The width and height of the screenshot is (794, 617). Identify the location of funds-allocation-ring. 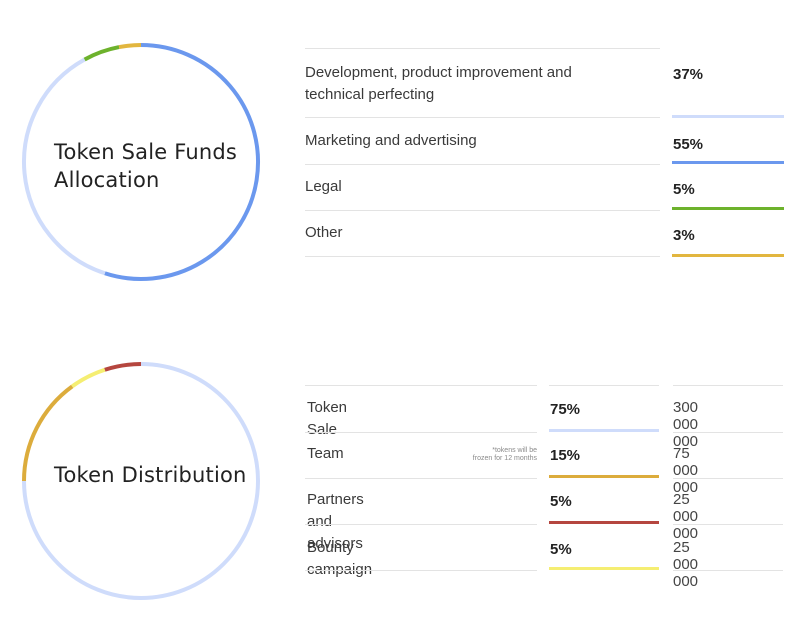
(141, 162).